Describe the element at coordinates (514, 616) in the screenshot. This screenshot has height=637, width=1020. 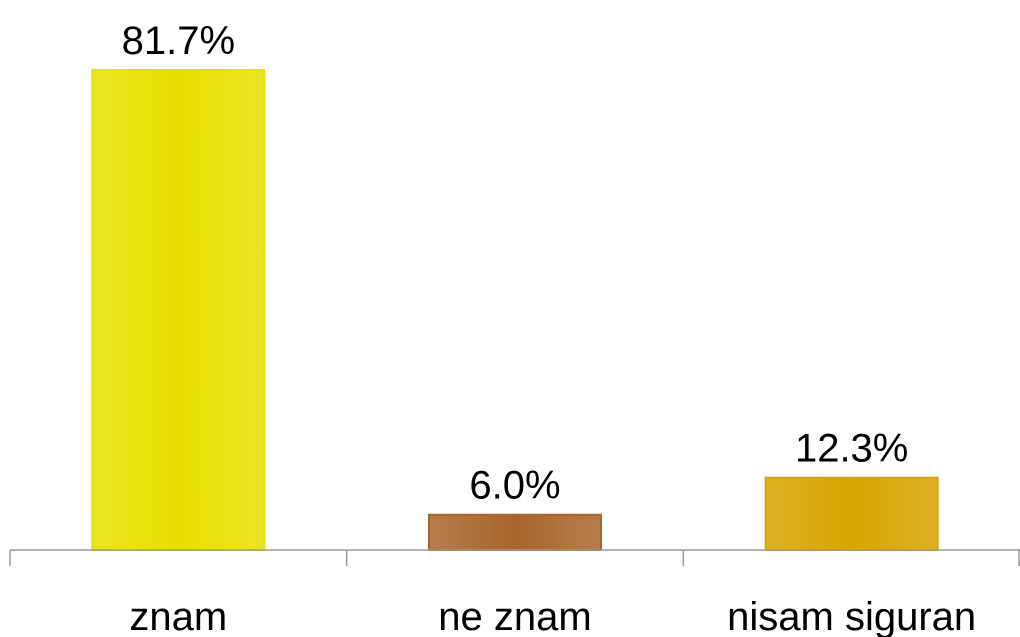
I see `x-tick-label: ne znam` at that location.